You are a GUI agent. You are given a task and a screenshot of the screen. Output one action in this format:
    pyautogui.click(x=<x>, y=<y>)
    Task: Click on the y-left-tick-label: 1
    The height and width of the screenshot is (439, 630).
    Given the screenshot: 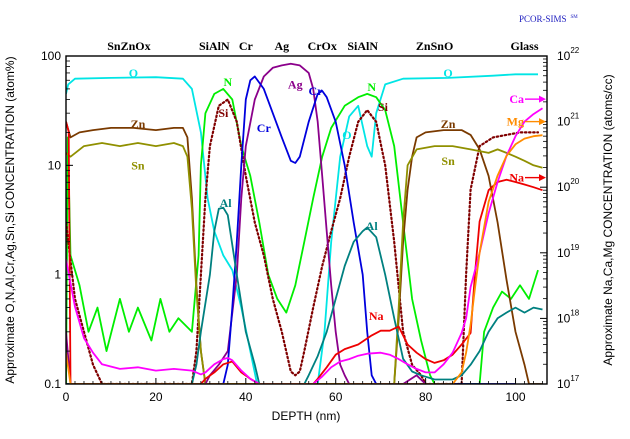 What is the action you would take?
    pyautogui.click(x=57, y=275)
    